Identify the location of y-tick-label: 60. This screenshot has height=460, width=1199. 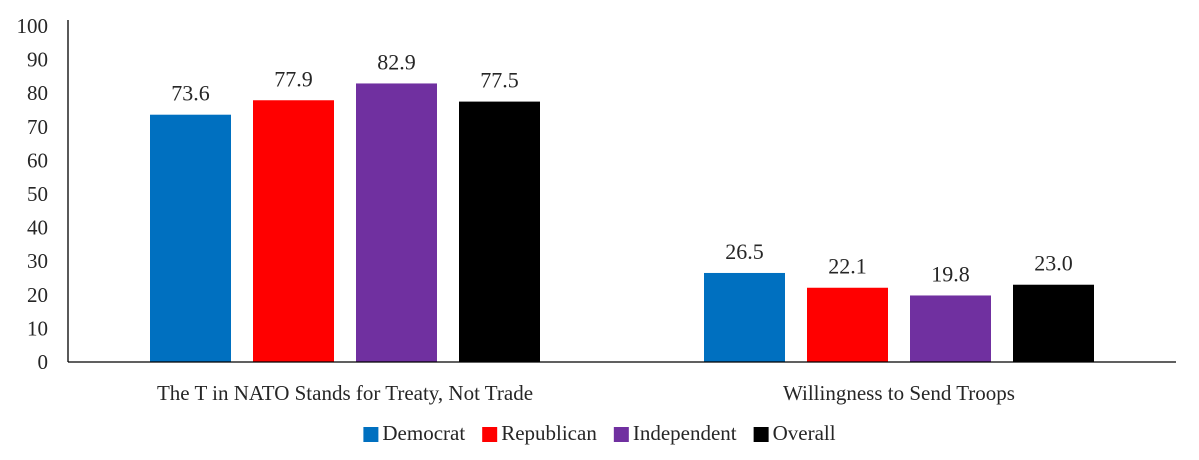
(37, 160).